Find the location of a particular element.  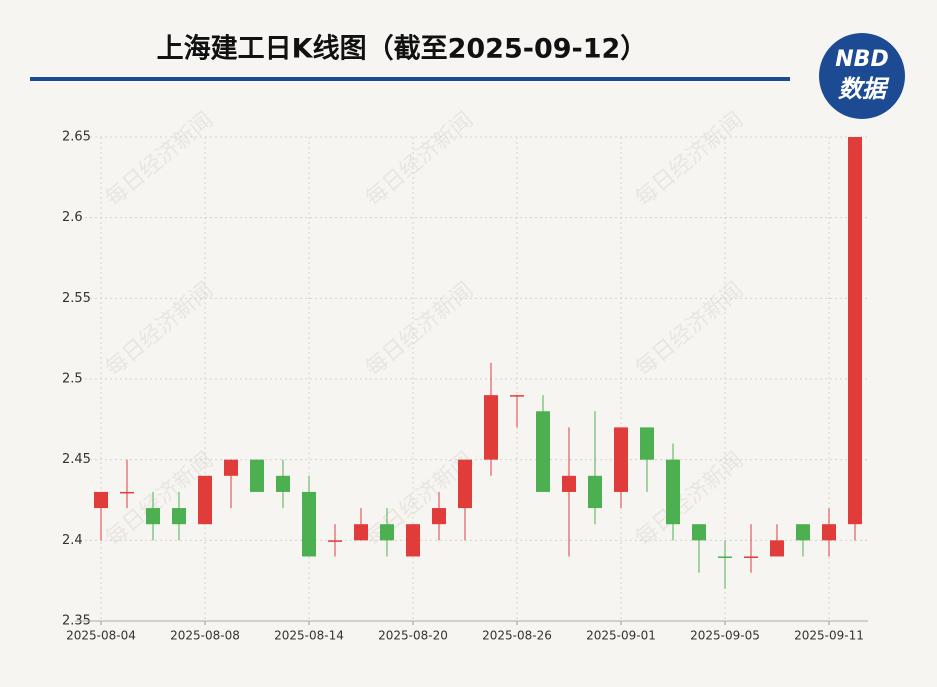

y-tick-label: 2.5 is located at coordinates (72, 379).